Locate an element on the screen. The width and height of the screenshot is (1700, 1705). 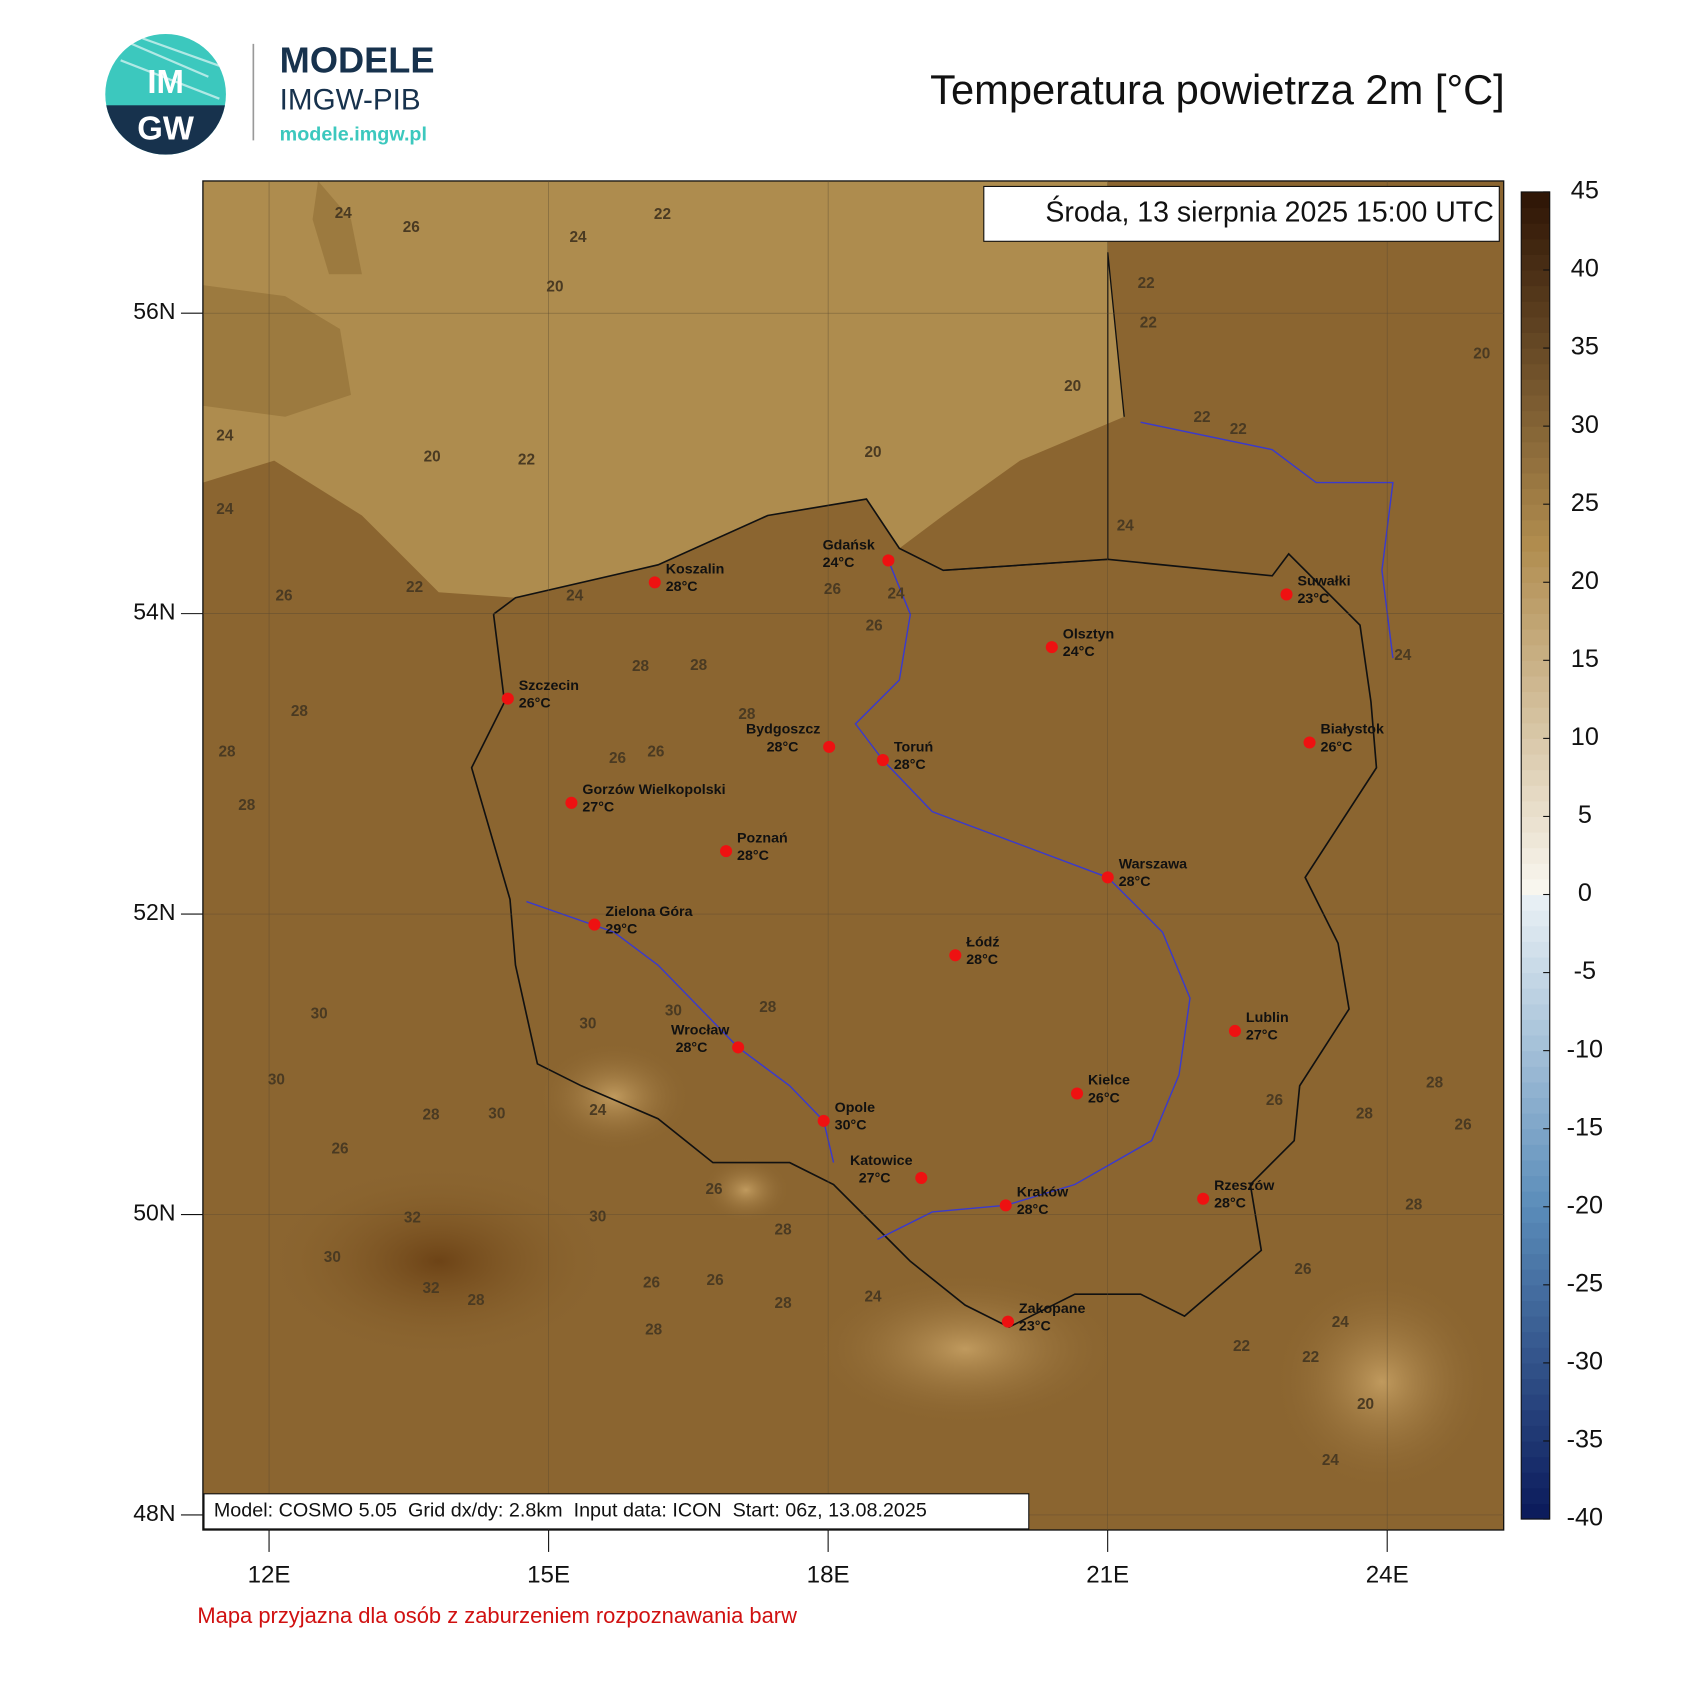
x-tick-label: 12E is located at coordinates (269, 1575).